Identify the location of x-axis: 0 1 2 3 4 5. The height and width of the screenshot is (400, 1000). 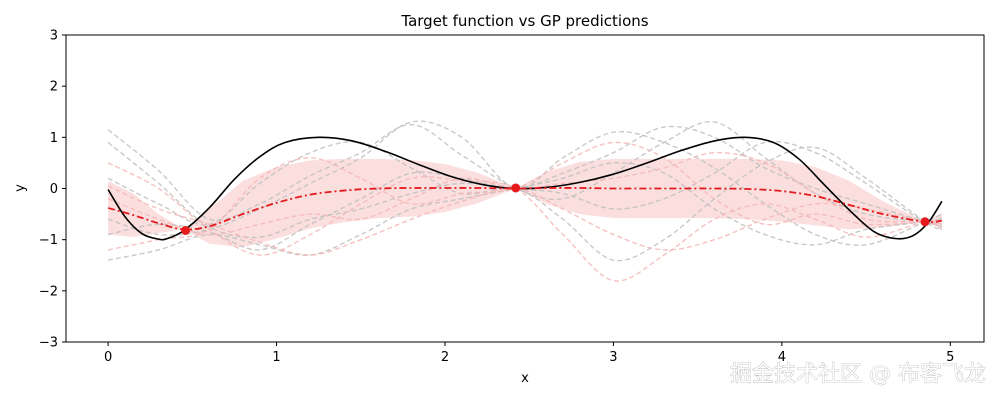
(529, 353).